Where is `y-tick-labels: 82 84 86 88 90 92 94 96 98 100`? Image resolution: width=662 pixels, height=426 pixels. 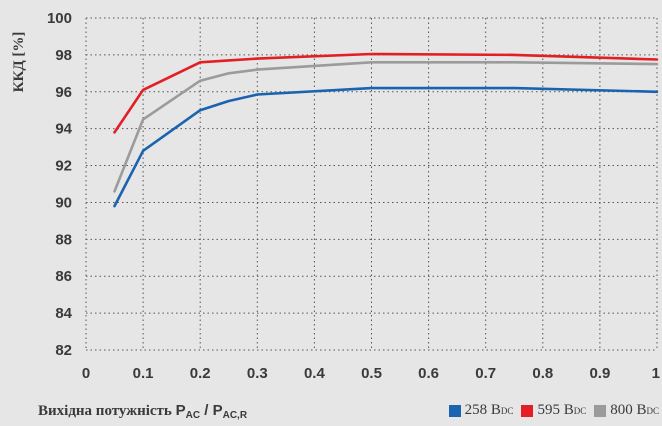 y-tick-labels: 82 84 86 88 90 92 94 96 98 100 is located at coordinates (60, 184).